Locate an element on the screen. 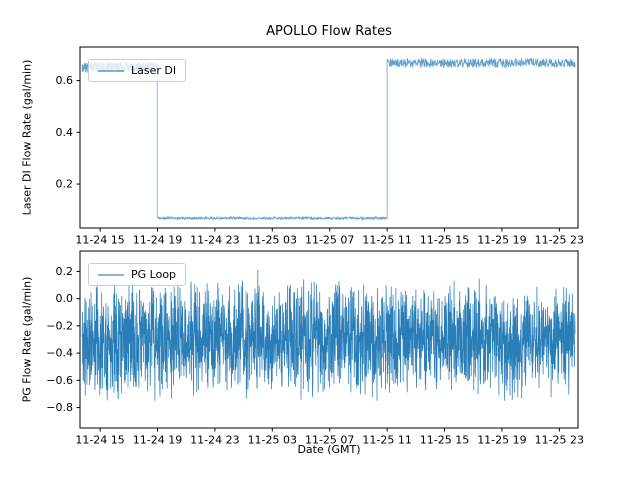  svg-text: −0.8 is located at coordinates (59, 407).